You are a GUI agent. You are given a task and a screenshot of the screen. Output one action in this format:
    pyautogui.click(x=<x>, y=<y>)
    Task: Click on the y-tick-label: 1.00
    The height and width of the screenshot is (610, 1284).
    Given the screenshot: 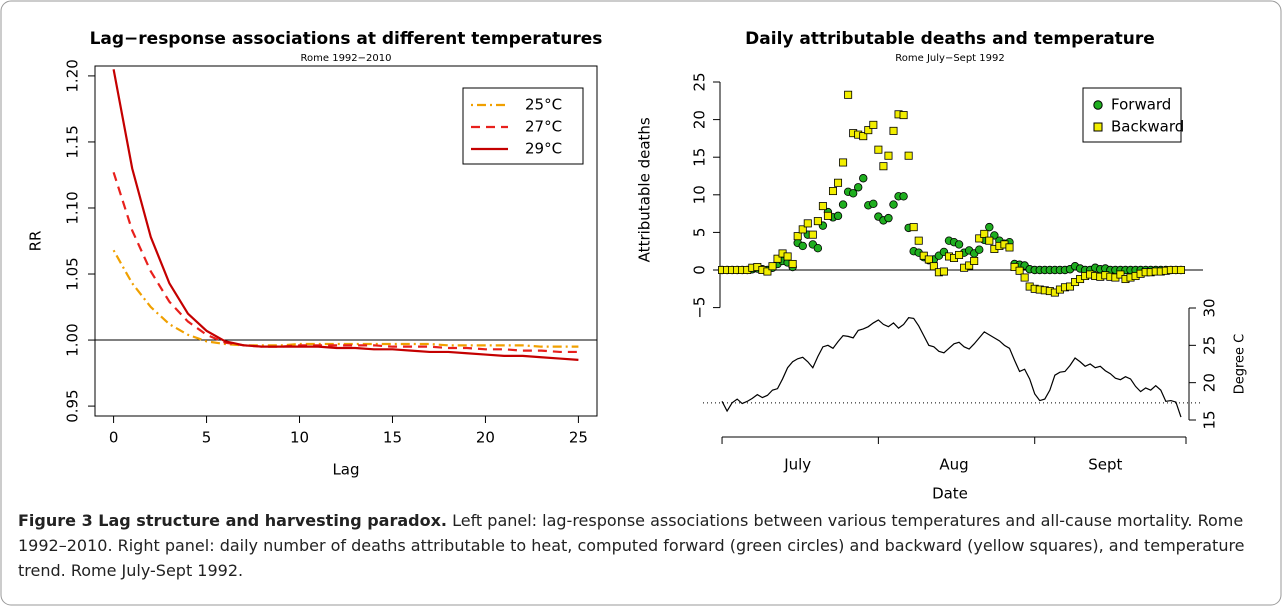 What is the action you would take?
    pyautogui.click(x=73, y=339)
    